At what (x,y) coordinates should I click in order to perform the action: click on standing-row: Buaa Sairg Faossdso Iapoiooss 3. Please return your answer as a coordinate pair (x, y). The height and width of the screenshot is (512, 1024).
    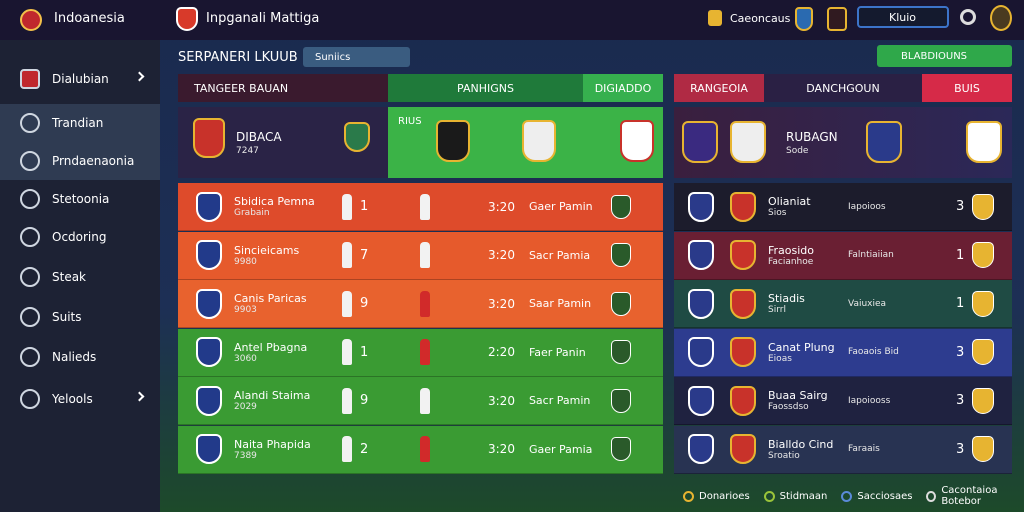
    Looking at the image, I should click on (843, 401).